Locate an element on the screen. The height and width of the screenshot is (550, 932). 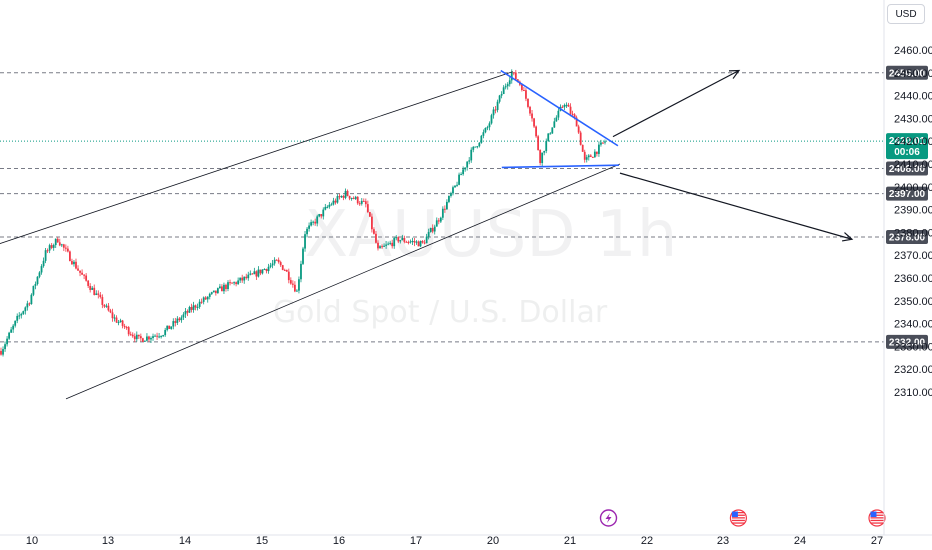
bearish-arrow is located at coordinates (736, 207).